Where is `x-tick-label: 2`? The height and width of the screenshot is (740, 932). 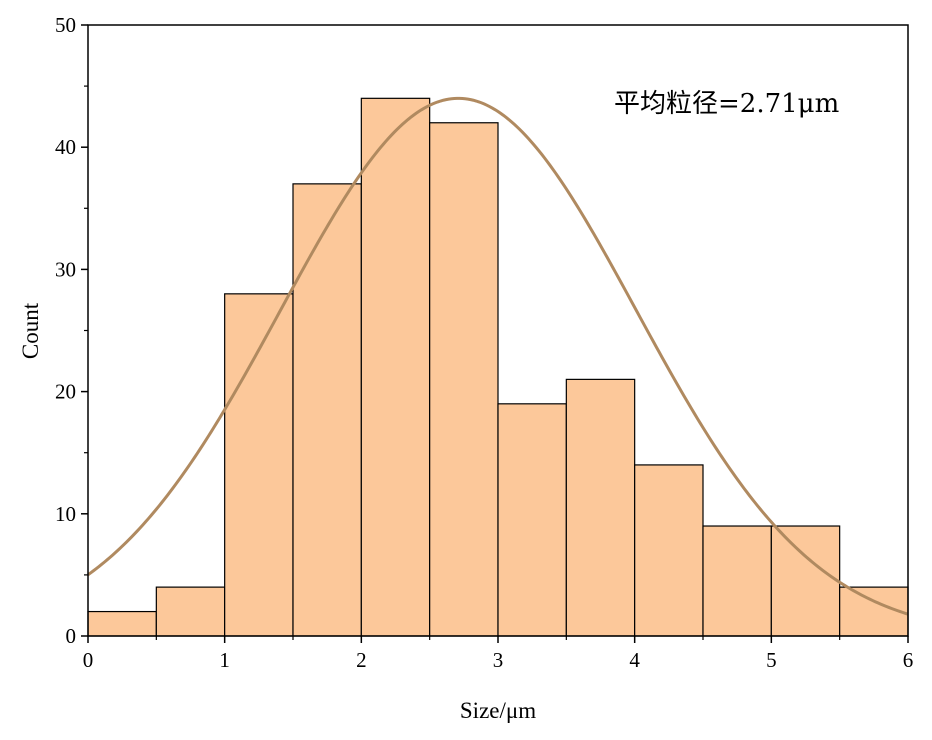 x-tick-label: 2 is located at coordinates (361, 660).